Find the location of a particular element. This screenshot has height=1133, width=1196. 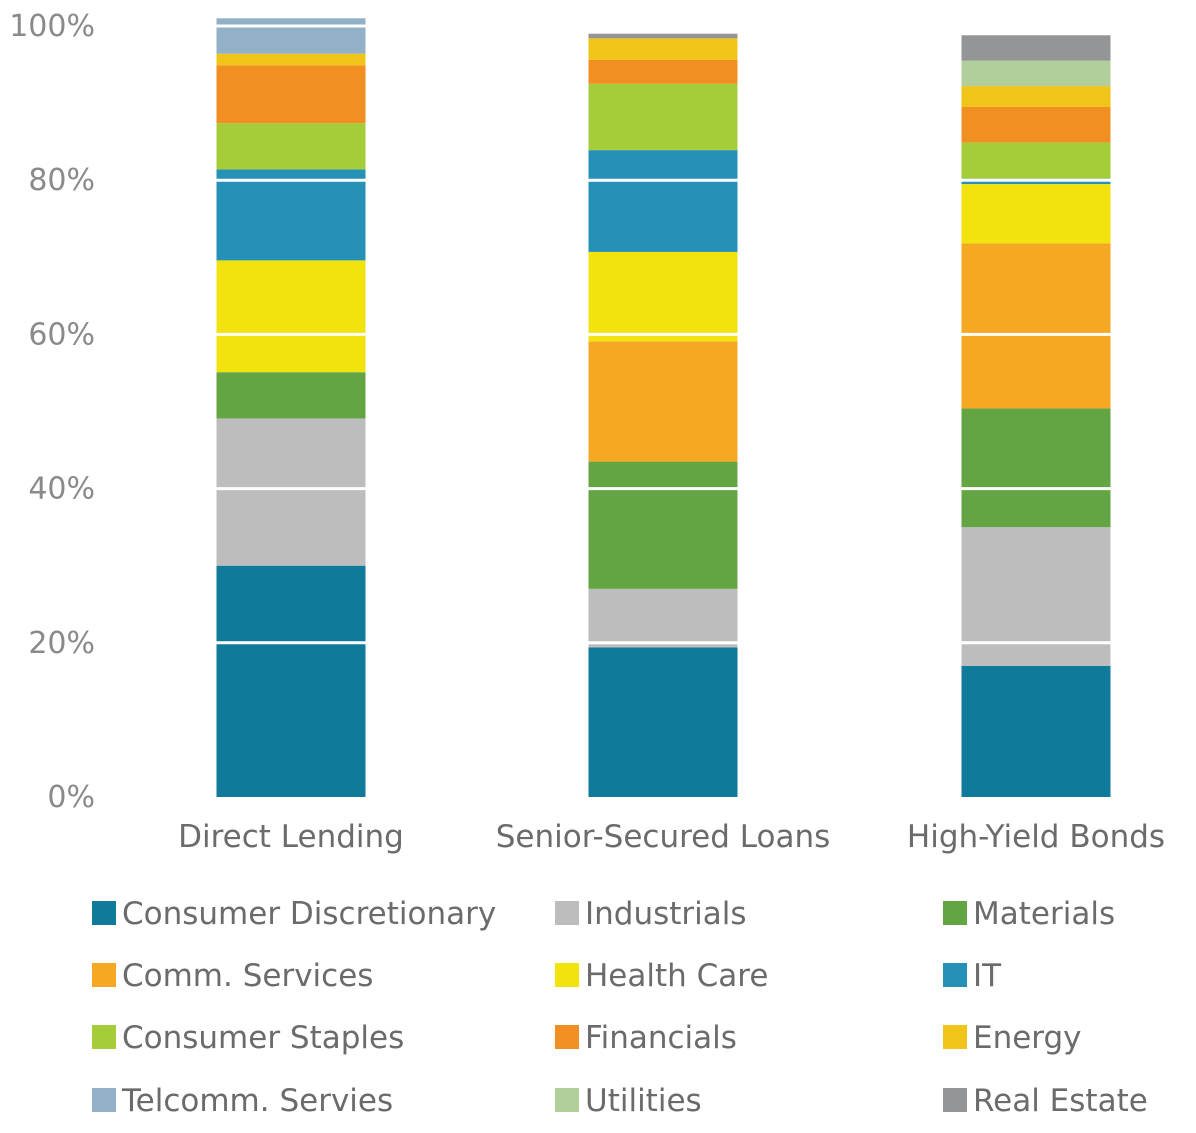

bar-segment-high-yield-bonds-health-care is located at coordinates (1036, 214).